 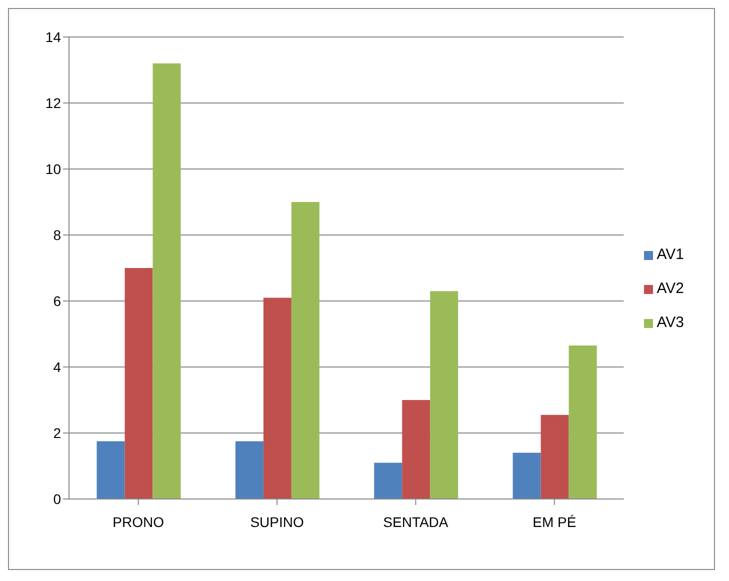 What do you see at coordinates (53, 168) in the screenshot?
I see `y-tick-label: 10` at bounding box center [53, 168].